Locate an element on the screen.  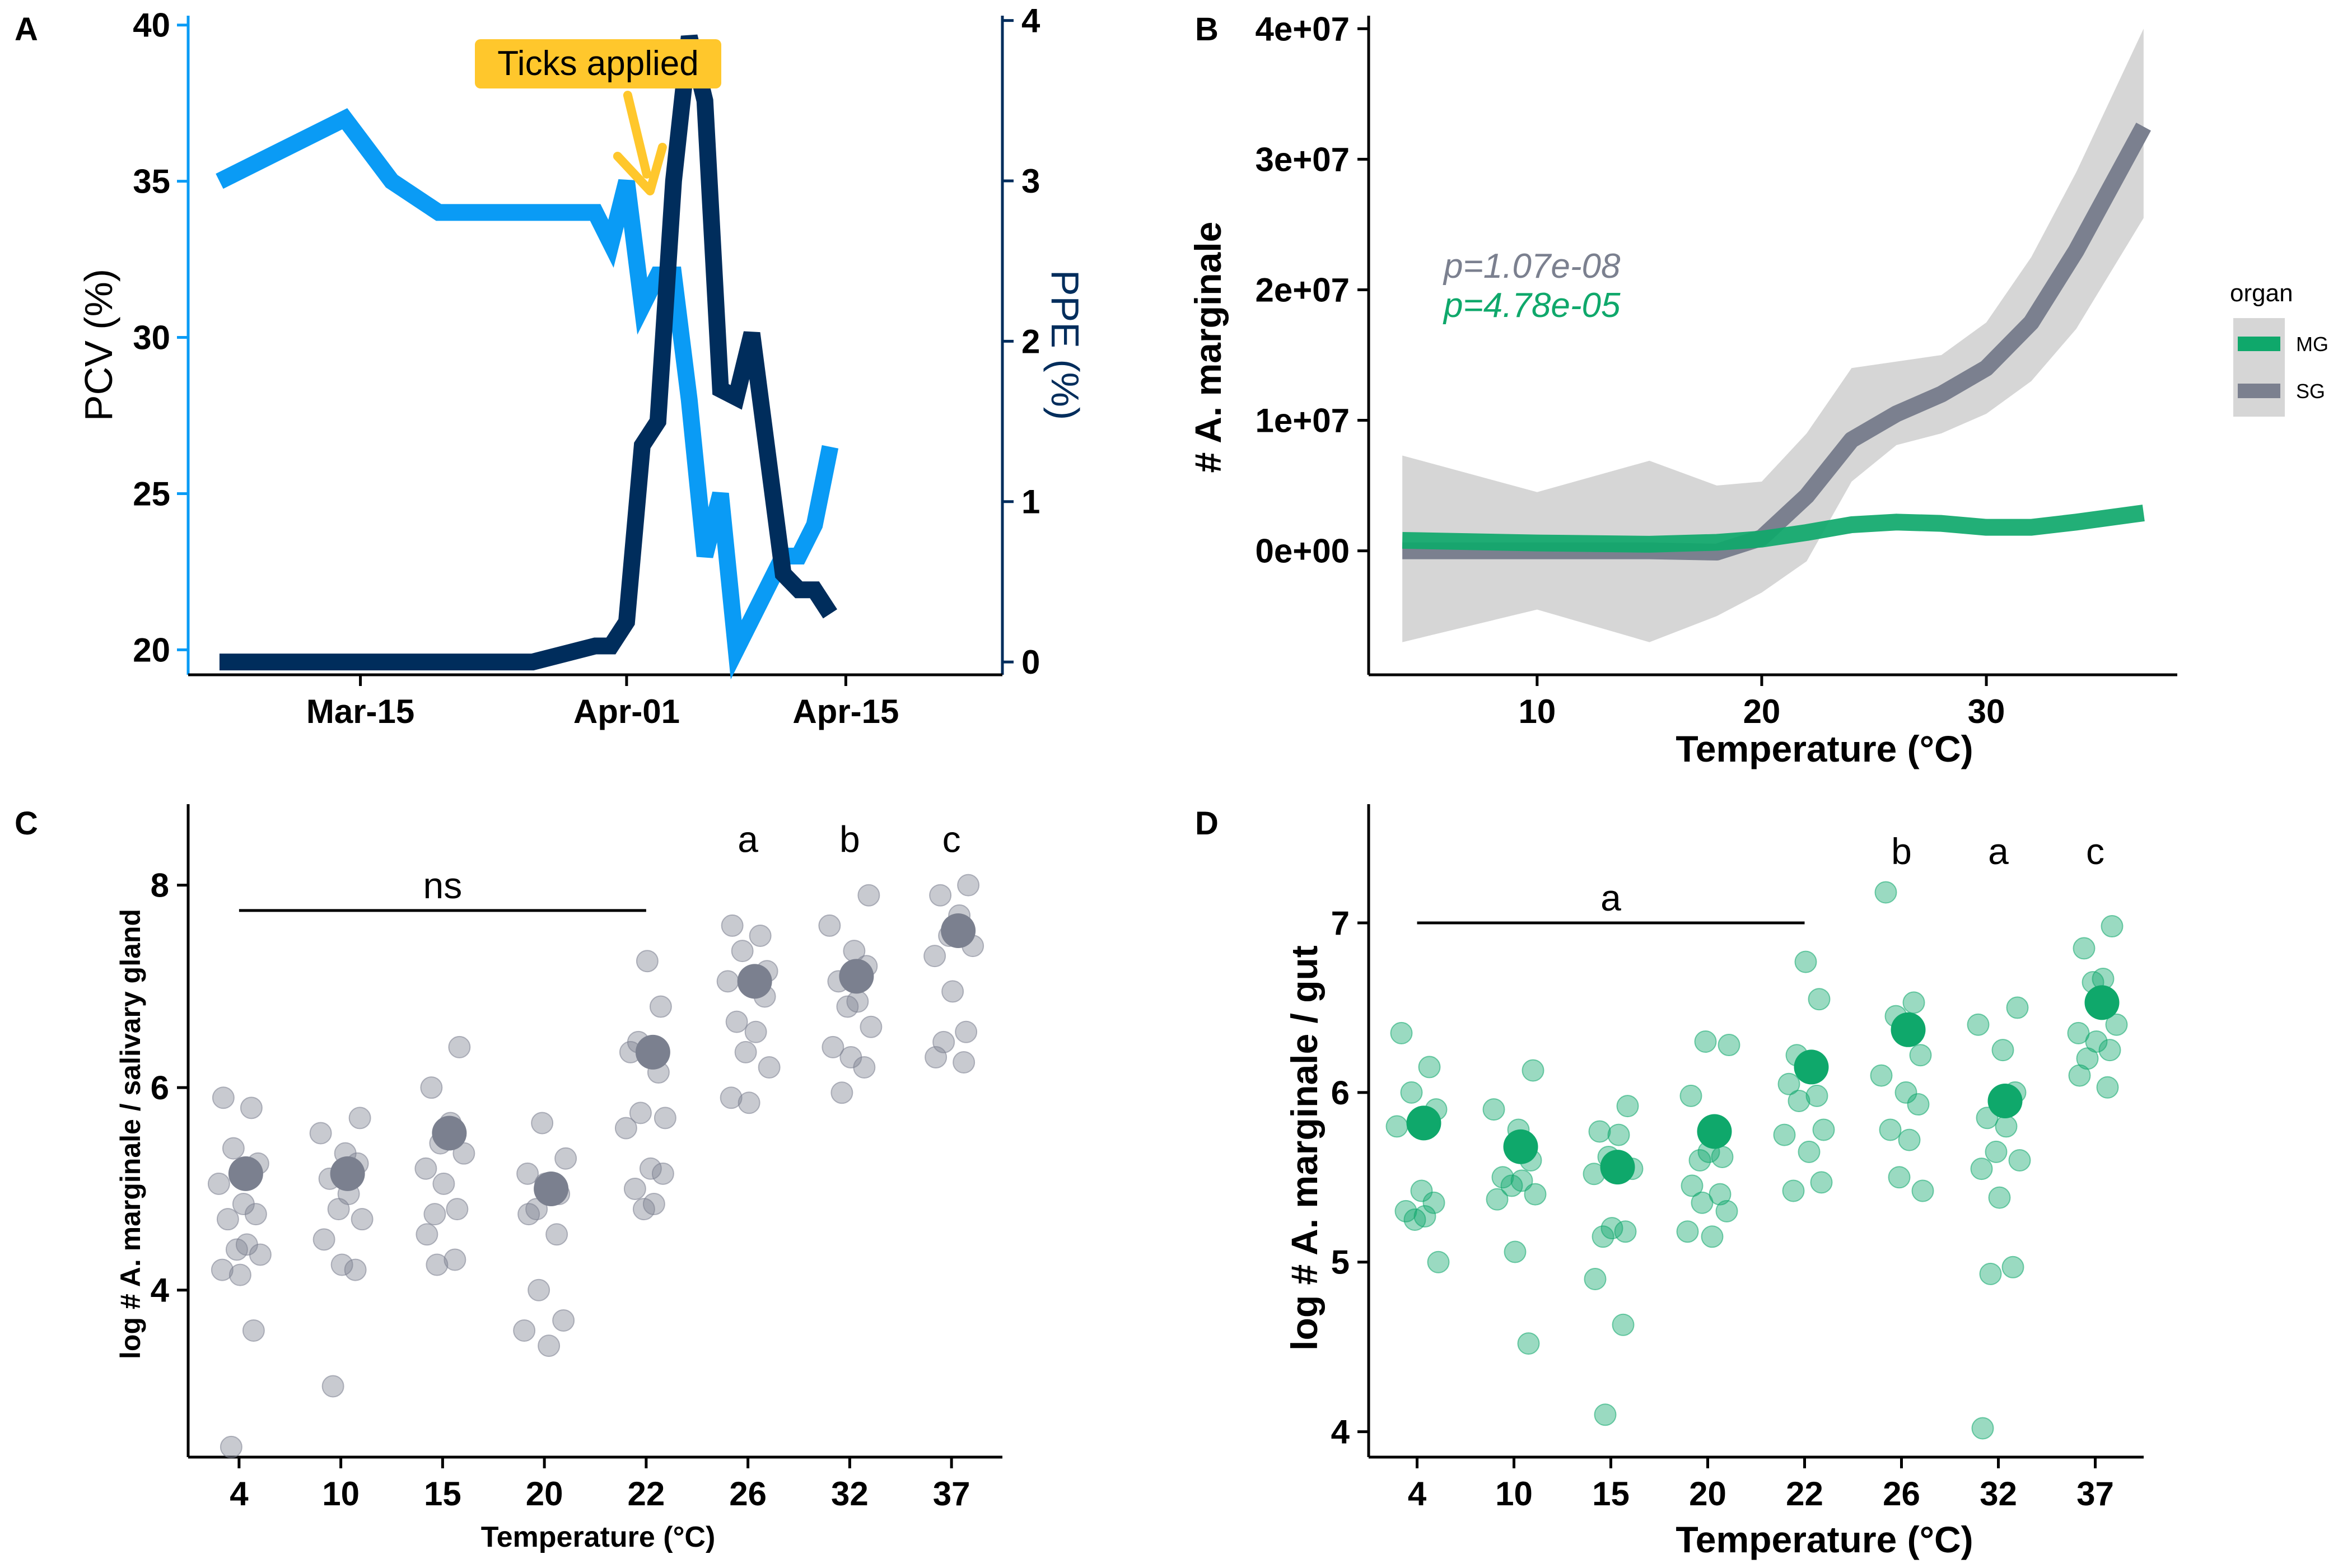
legend-label-mg: MG is located at coordinates (2312, 345).